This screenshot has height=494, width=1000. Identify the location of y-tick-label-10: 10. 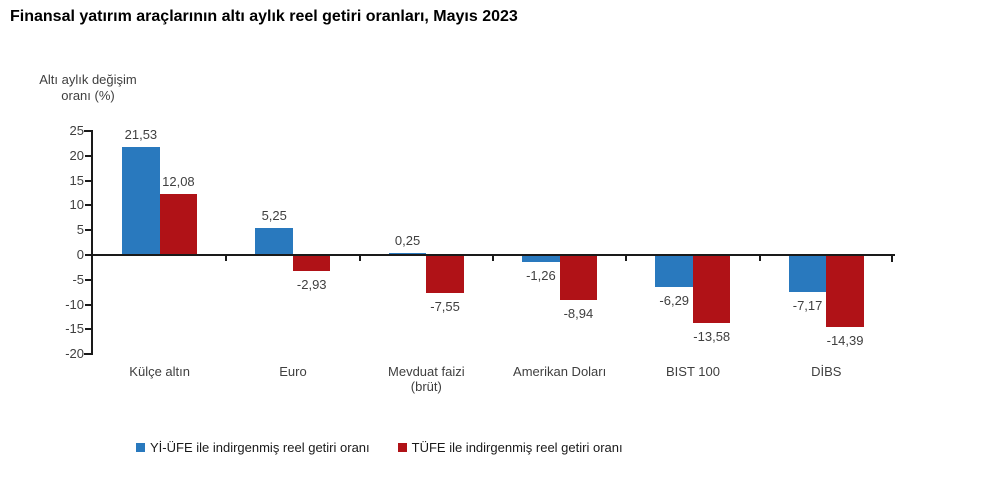
(76, 205).